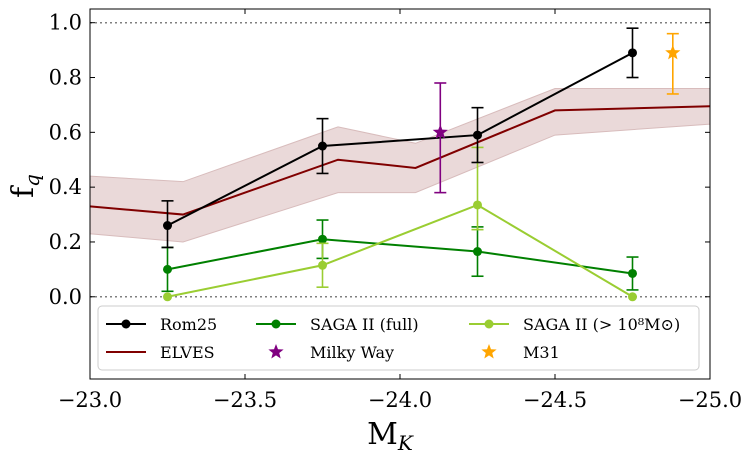  I want to click on y-tick-label: 0.6, so click(65, 132).